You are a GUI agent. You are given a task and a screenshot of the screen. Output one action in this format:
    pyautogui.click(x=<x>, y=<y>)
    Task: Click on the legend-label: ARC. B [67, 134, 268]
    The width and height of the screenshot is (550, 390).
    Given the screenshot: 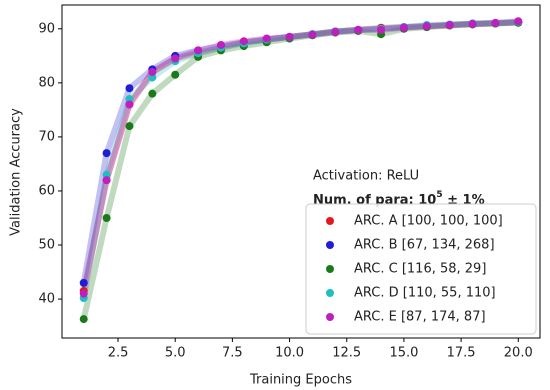 What is the action you would take?
    pyautogui.click(x=424, y=245)
    